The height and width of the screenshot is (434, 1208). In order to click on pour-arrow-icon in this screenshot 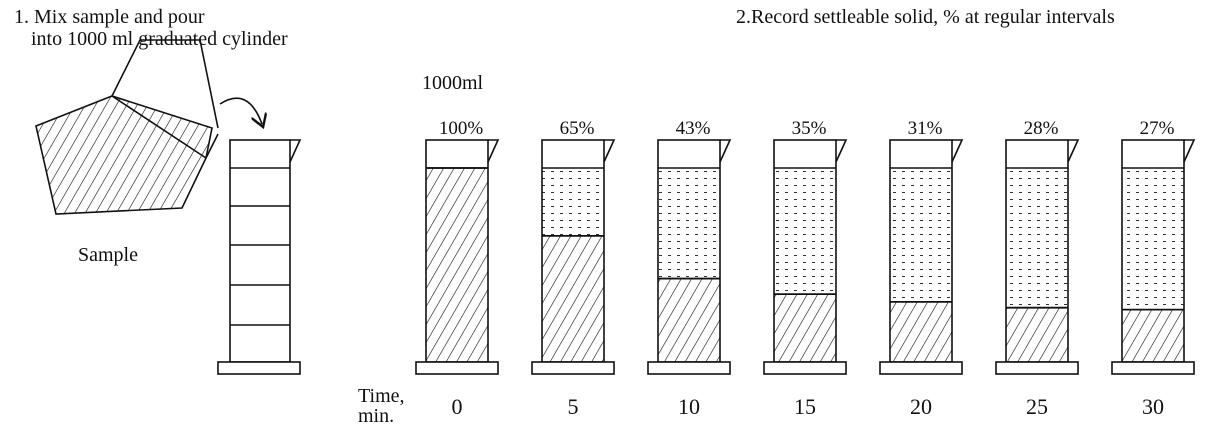, I will do `click(241, 111)`.